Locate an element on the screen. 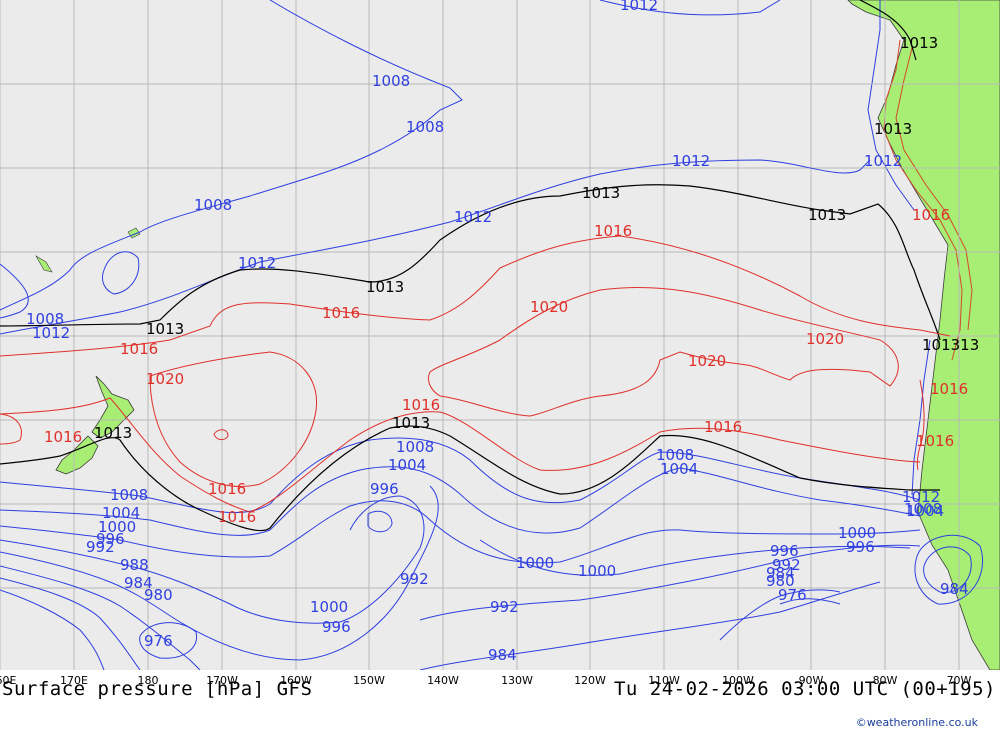 Image resolution: width=1000 pixels, height=733 pixels. longitude-label: 90W is located at coordinates (811, 680).